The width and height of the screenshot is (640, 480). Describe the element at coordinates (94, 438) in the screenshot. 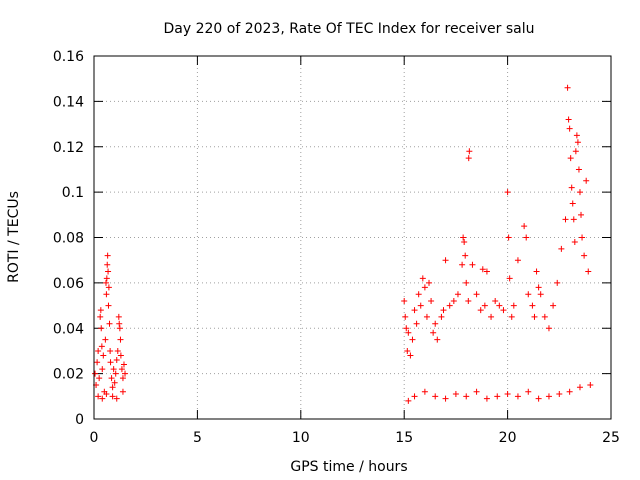

I see `x-tick-label: 0` at that location.